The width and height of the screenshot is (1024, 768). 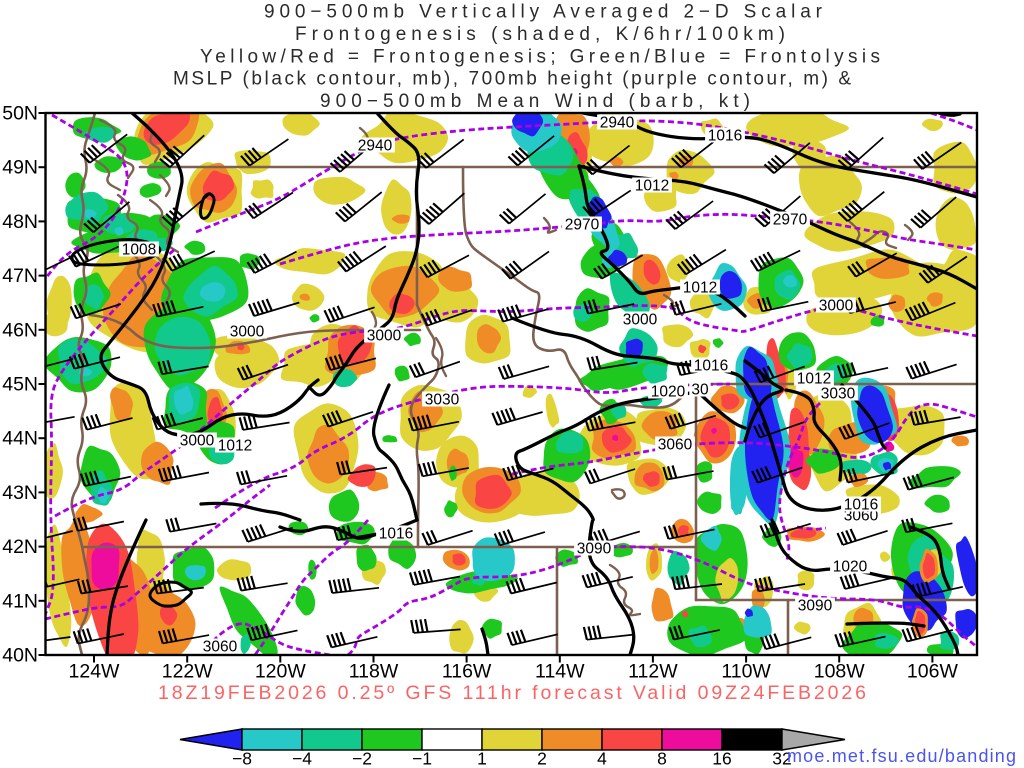 I want to click on svg-text: −4, so click(x=302, y=758).